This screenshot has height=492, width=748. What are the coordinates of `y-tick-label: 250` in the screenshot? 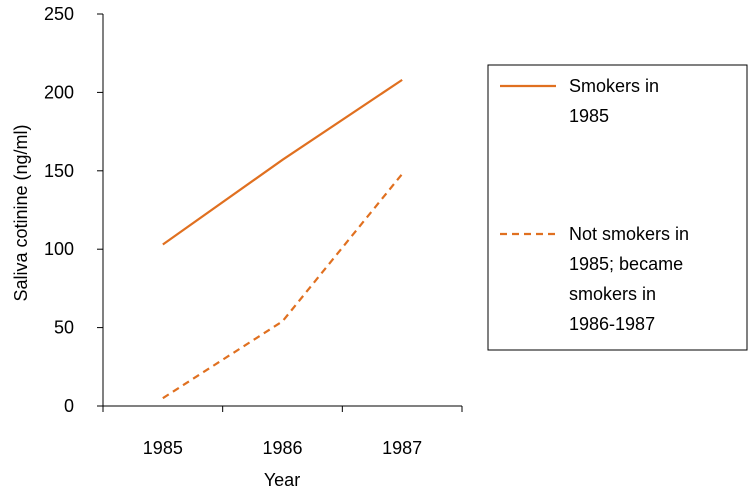 It's located at (59, 14).